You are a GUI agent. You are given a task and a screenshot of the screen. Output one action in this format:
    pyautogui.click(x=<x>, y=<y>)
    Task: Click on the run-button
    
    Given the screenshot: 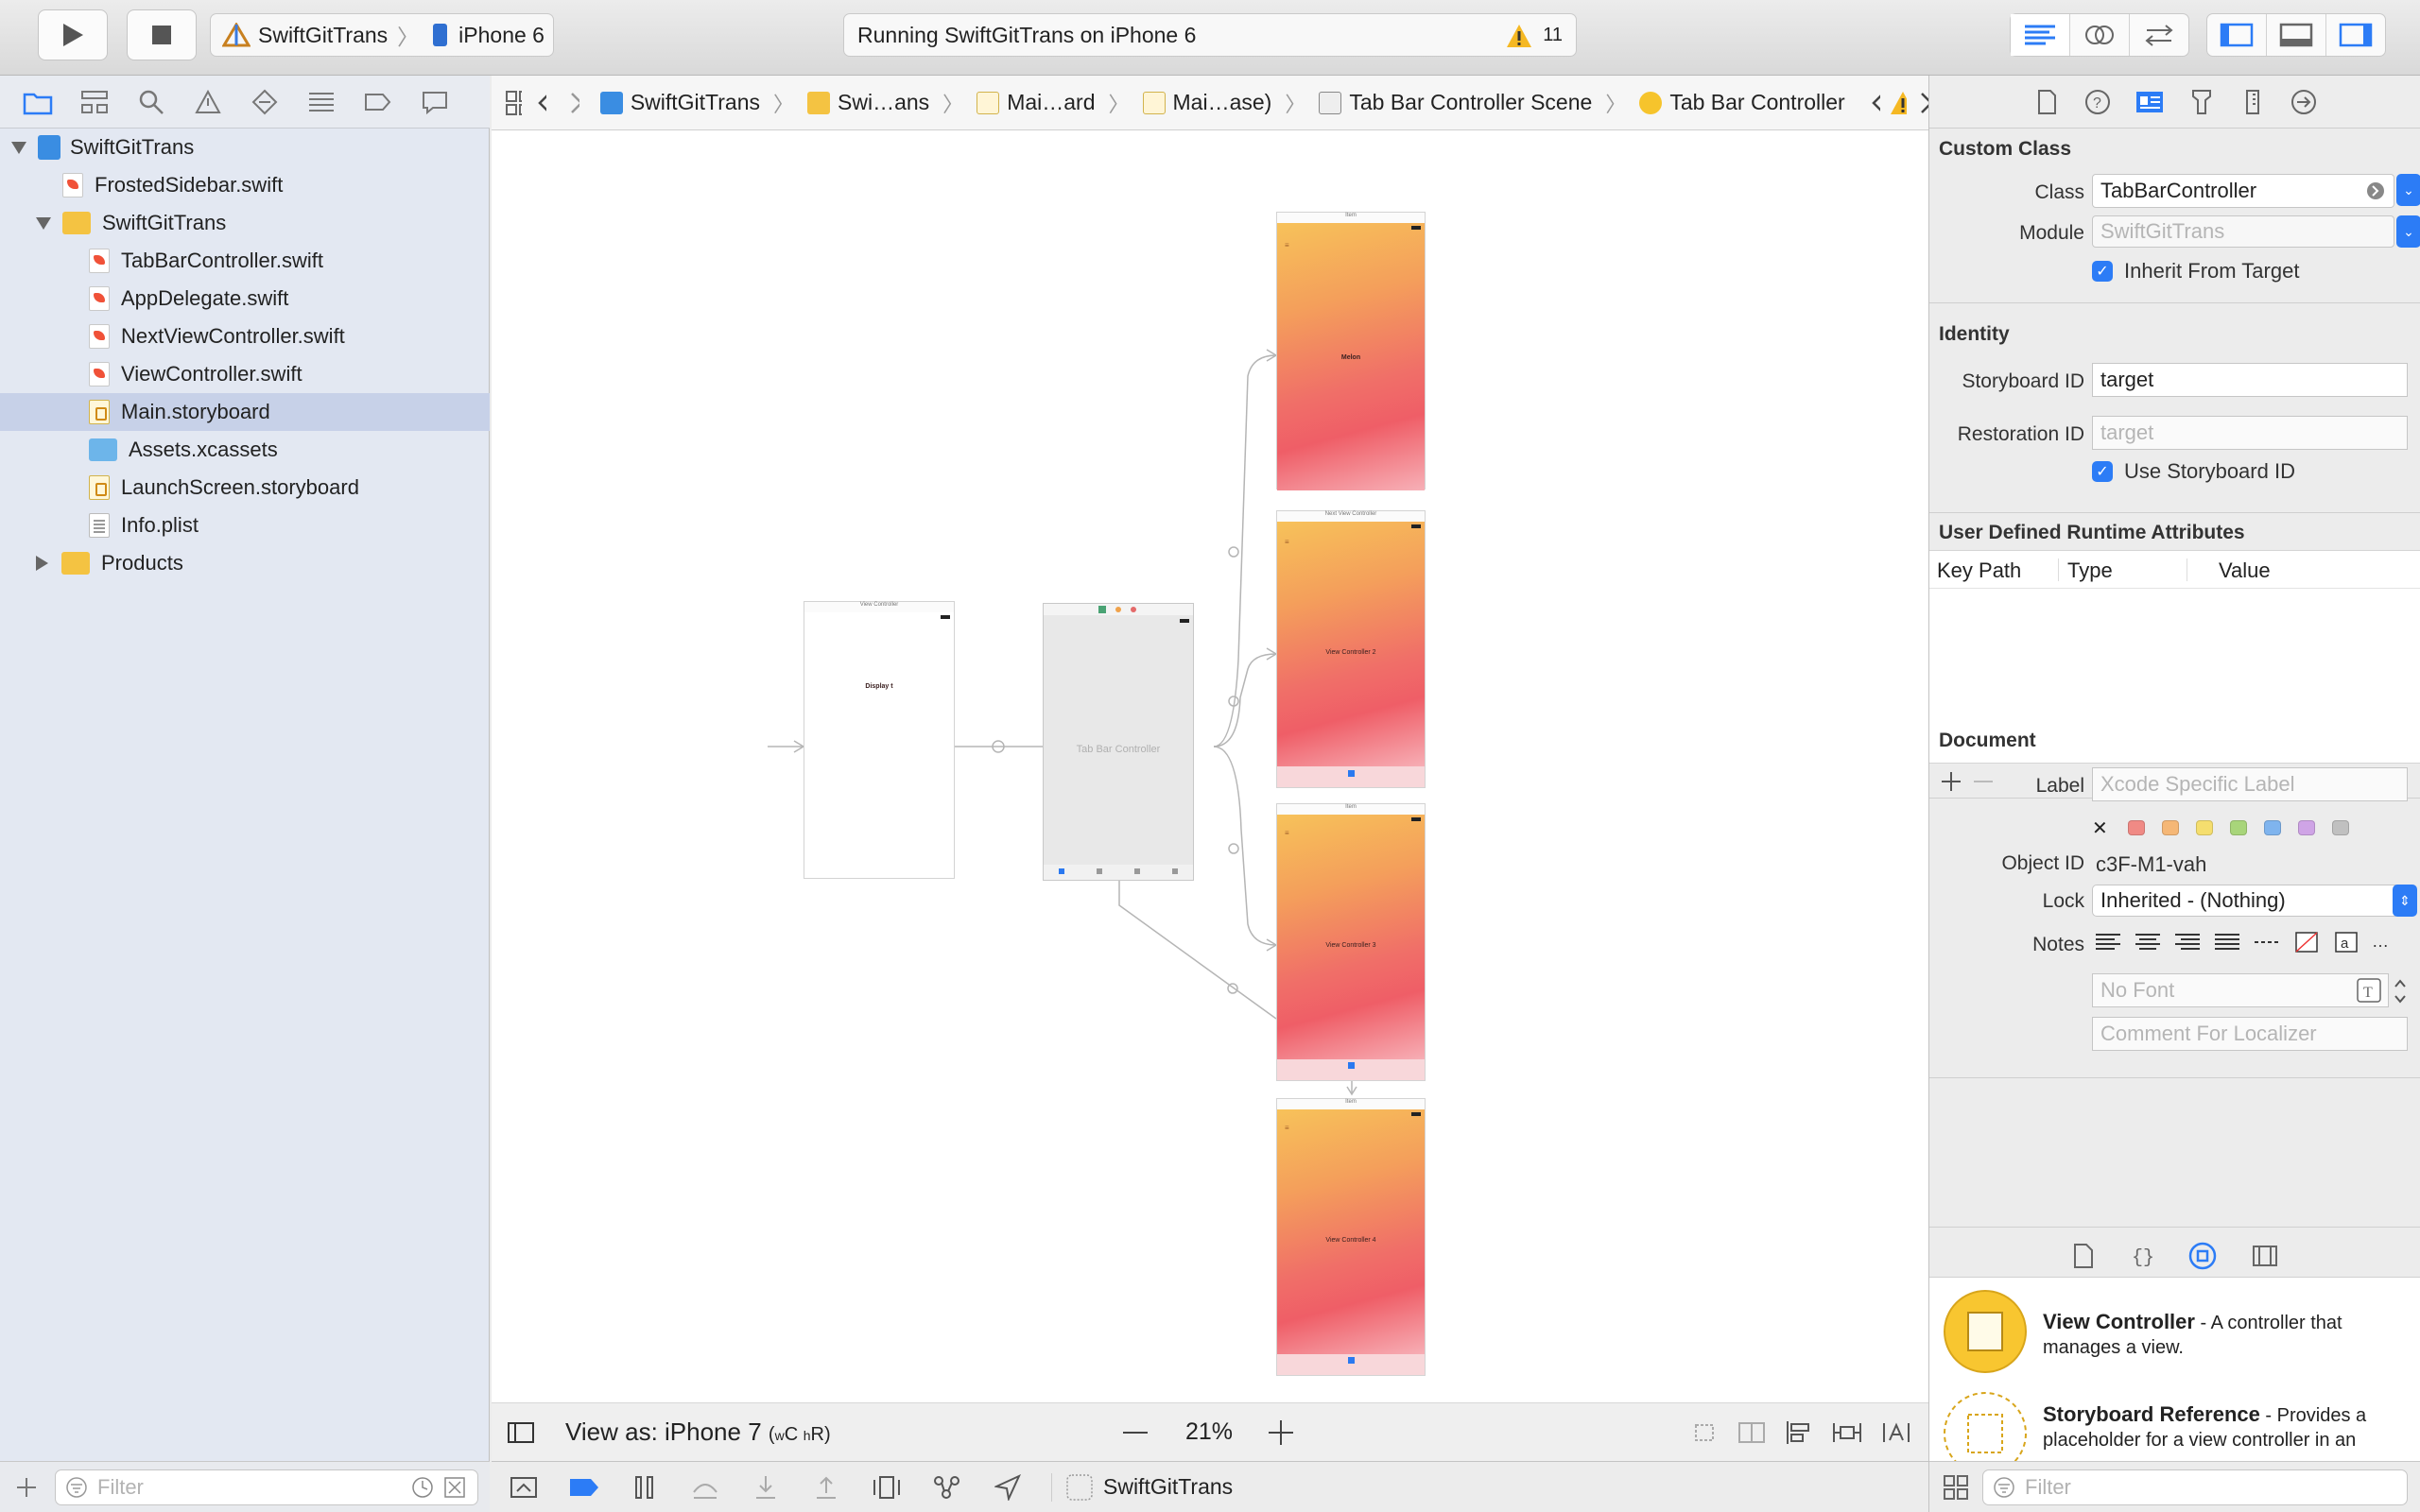 What is the action you would take?
    pyautogui.click(x=73, y=34)
    